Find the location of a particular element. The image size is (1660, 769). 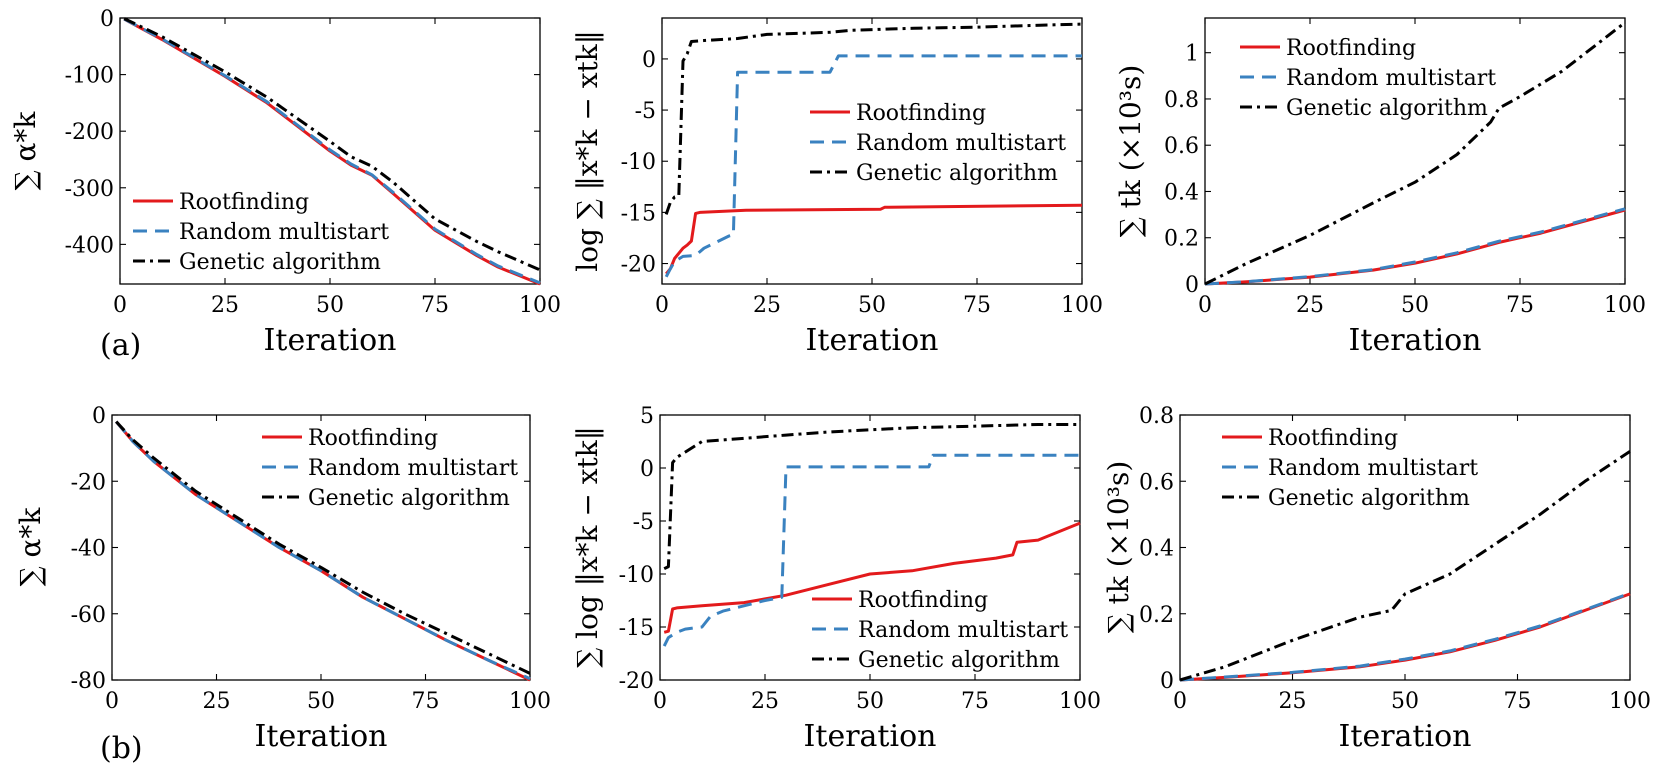

y-tick-label: -100 is located at coordinates (89, 76).